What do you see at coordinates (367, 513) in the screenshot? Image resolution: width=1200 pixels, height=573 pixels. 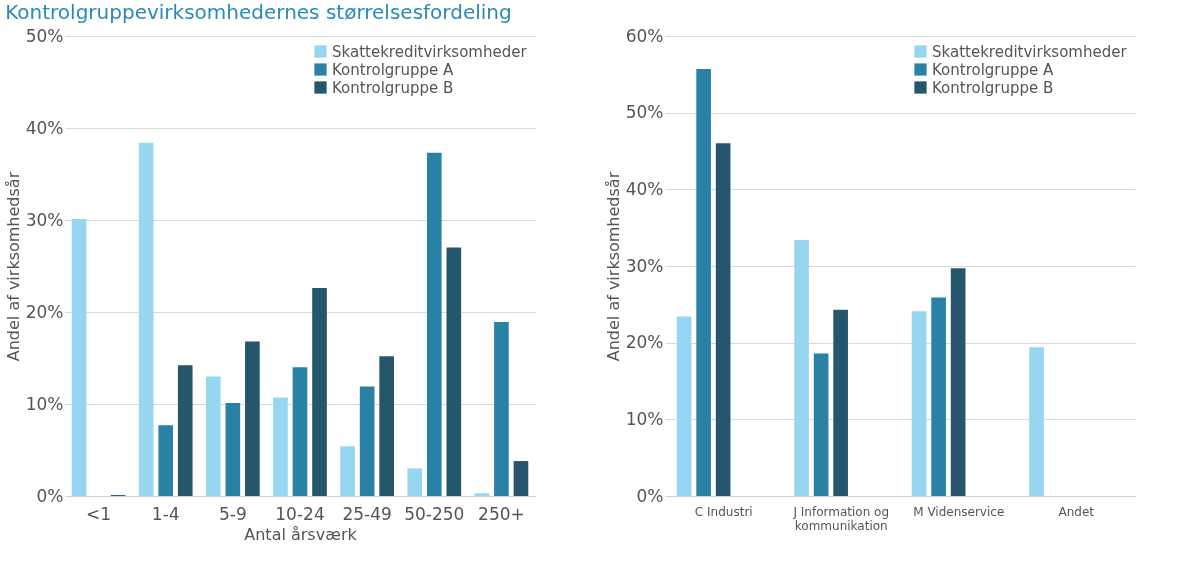 I see `x-tick-label: 25-49` at bounding box center [367, 513].